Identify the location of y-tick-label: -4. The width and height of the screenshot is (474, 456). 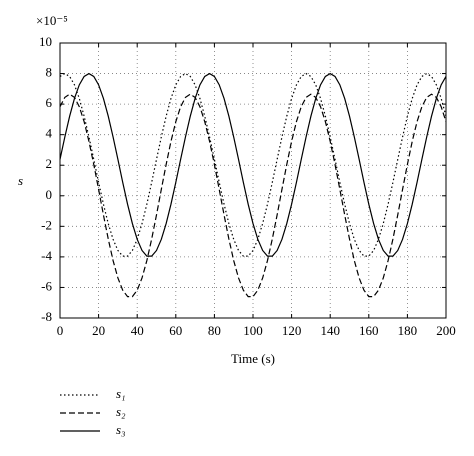
(46, 255).